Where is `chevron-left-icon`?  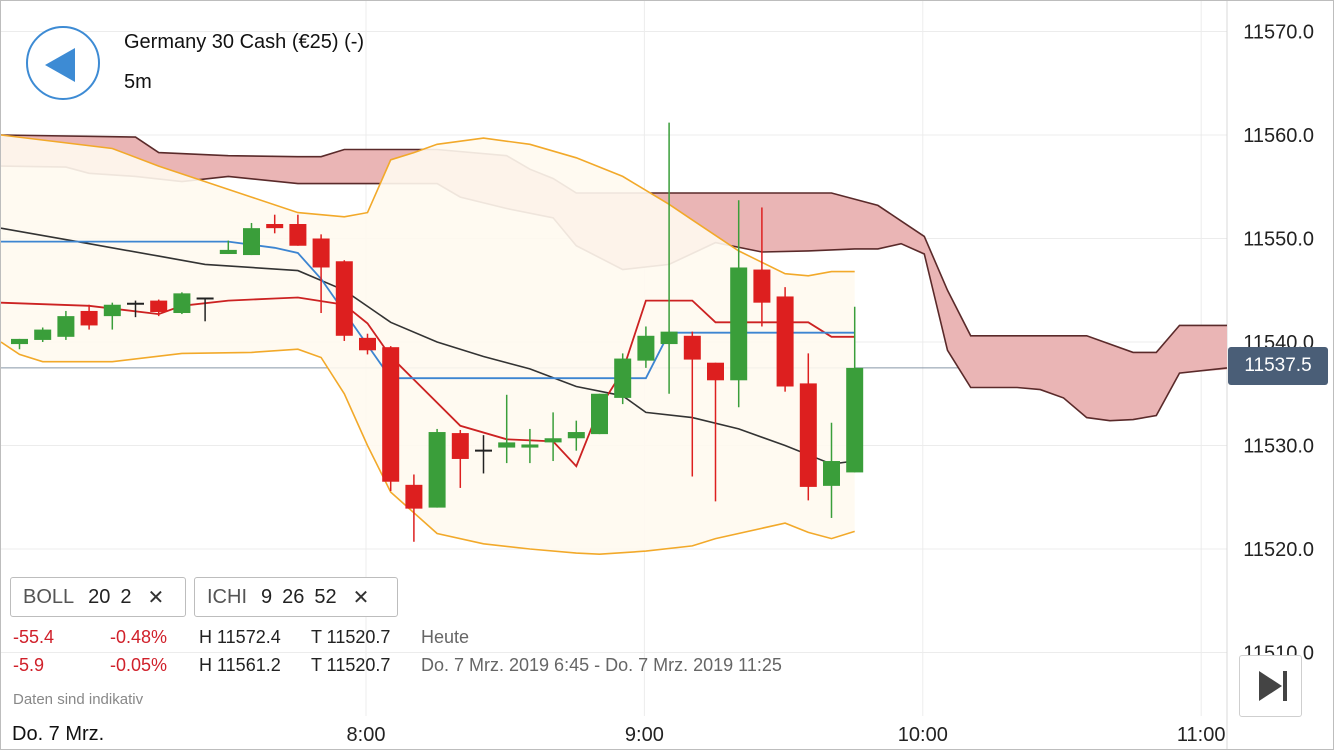 chevron-left-icon is located at coordinates (60, 65).